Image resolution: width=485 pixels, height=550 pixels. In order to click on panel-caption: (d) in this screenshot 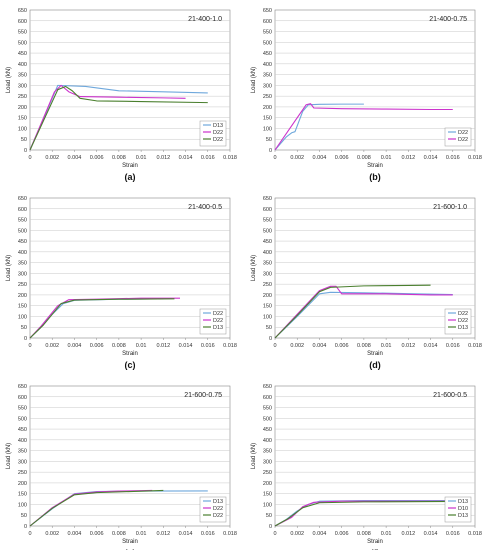, I will do `click(375, 365)`.